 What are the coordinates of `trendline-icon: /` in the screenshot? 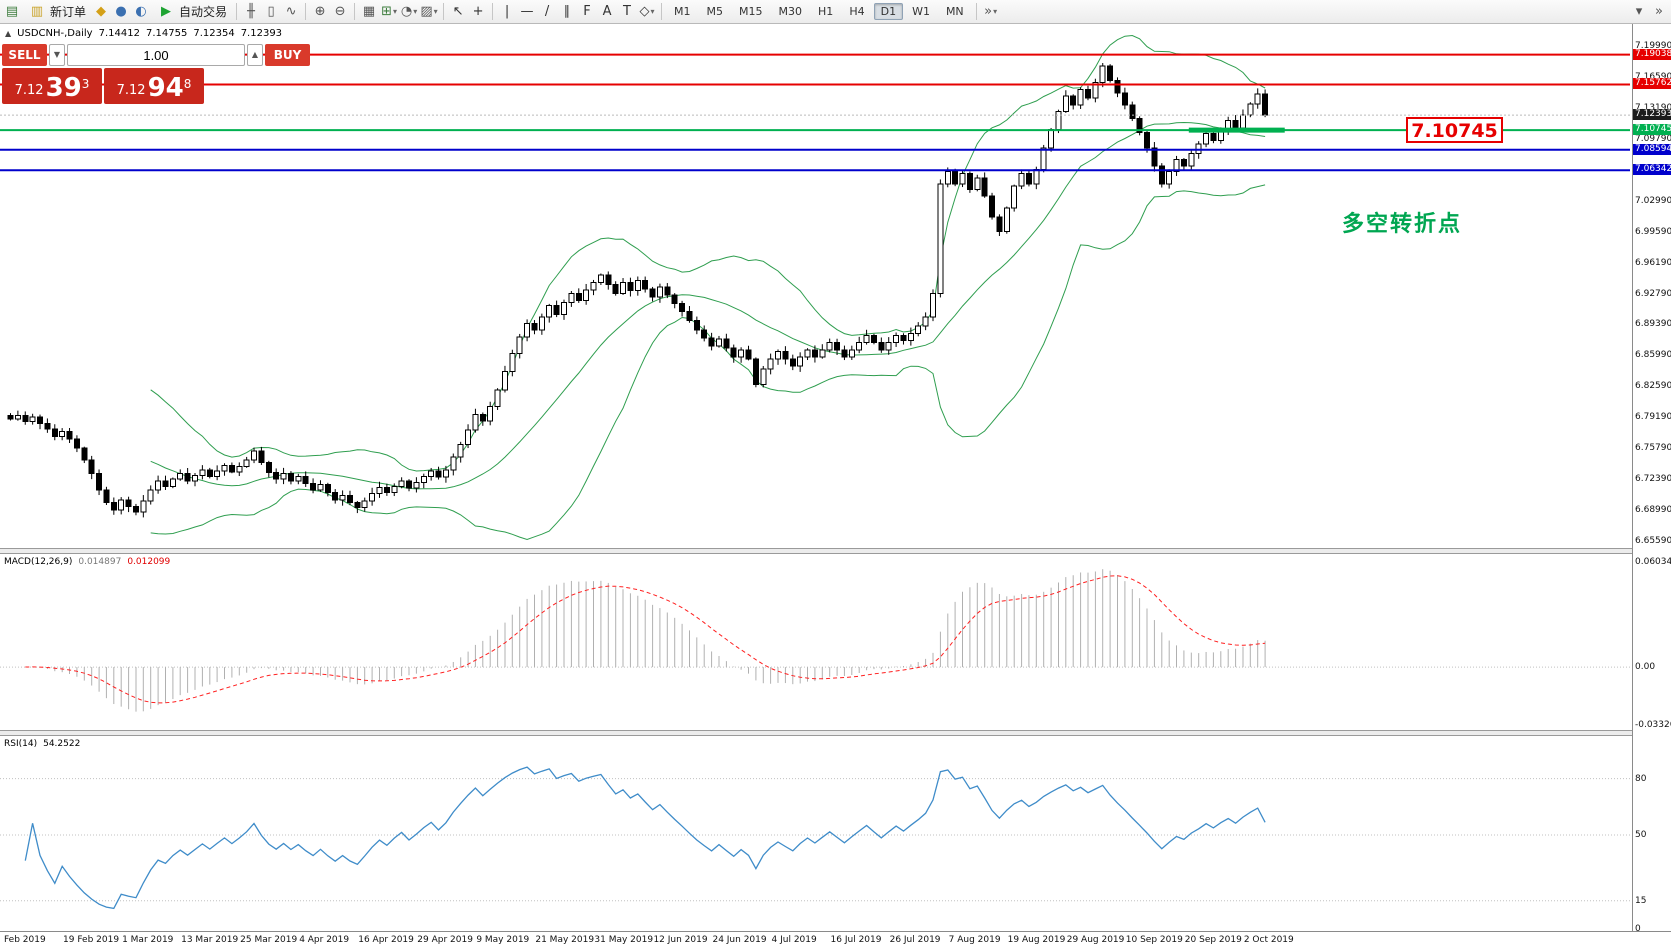 It's located at (547, 11).